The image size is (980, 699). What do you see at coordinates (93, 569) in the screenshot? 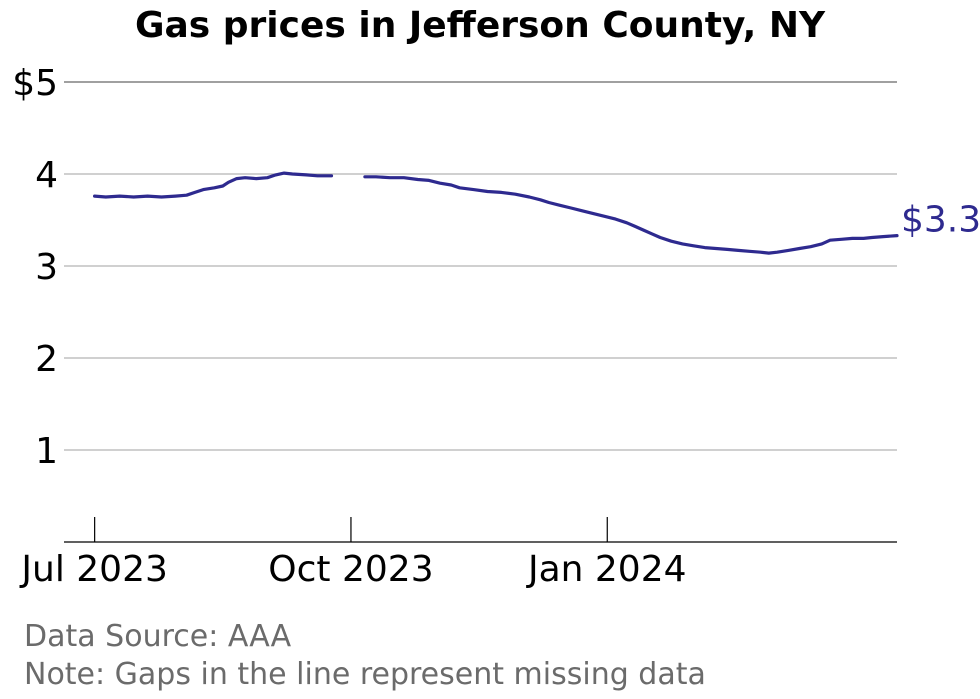
I see `x-tick-label: Jul 2023` at bounding box center [93, 569].